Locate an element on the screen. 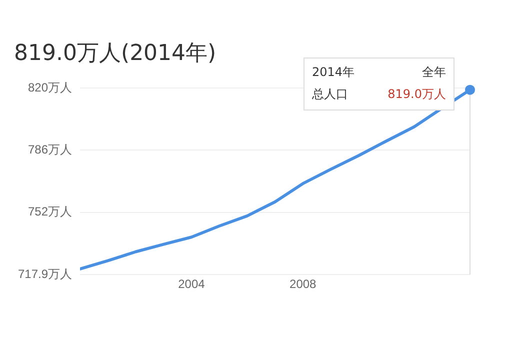 This screenshot has width=510, height=340. y-tick-label: 820万人 is located at coordinates (50, 87).